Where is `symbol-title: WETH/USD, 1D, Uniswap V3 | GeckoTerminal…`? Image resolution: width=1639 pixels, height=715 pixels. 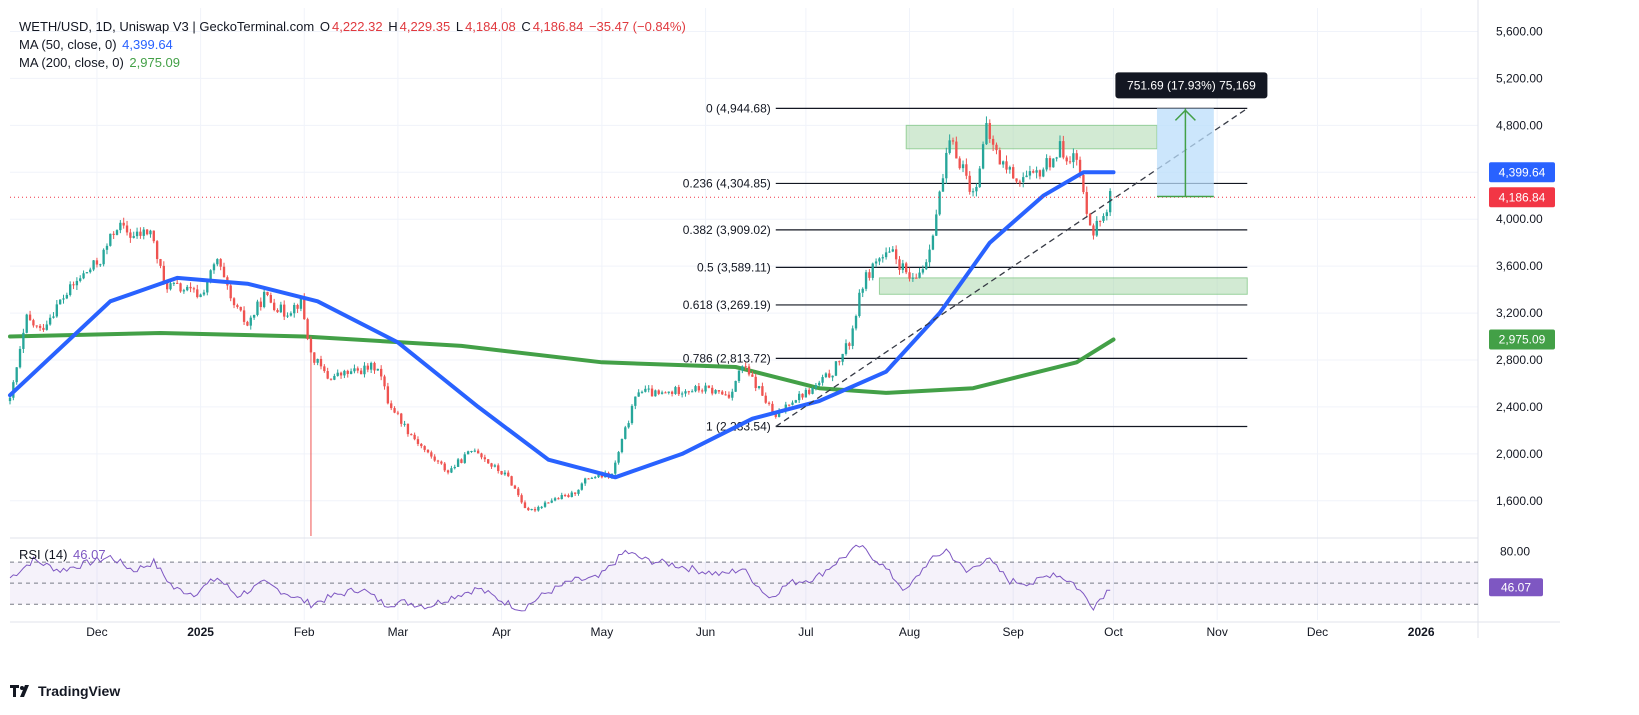 symbol-title: WETH/USD, 1D, Uniswap V3 | GeckoTerminal… is located at coordinates (167, 26).